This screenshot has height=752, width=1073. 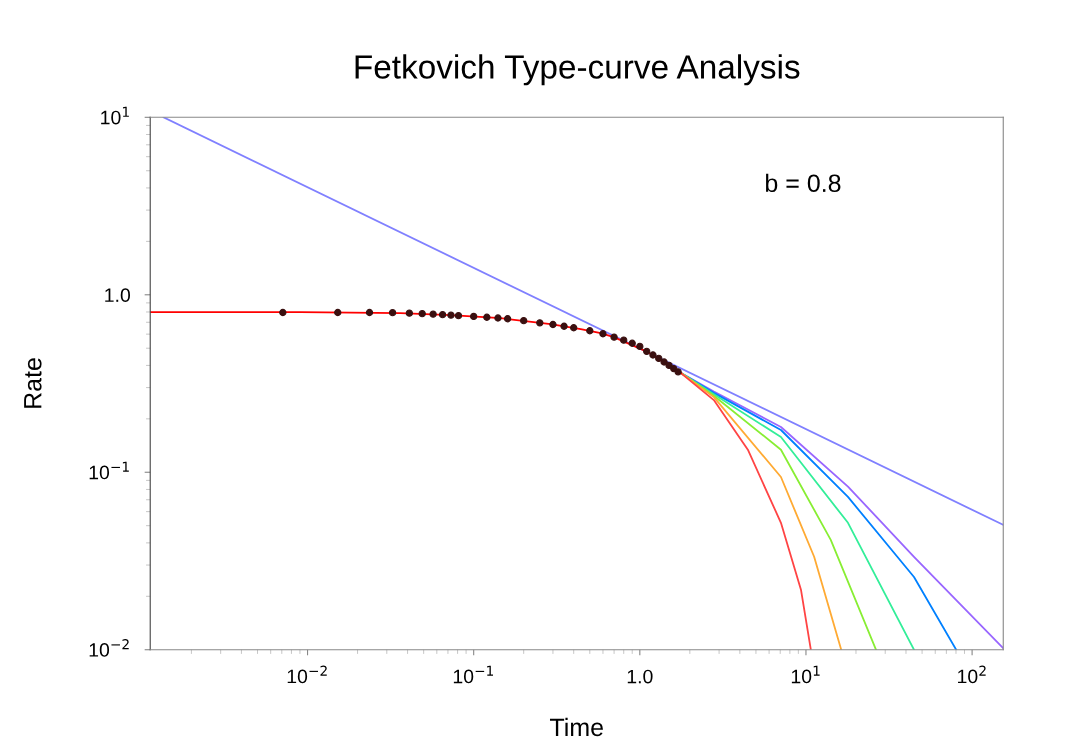 I want to click on y-tick-label: 10$^{−1}$, so click(x=109, y=470).